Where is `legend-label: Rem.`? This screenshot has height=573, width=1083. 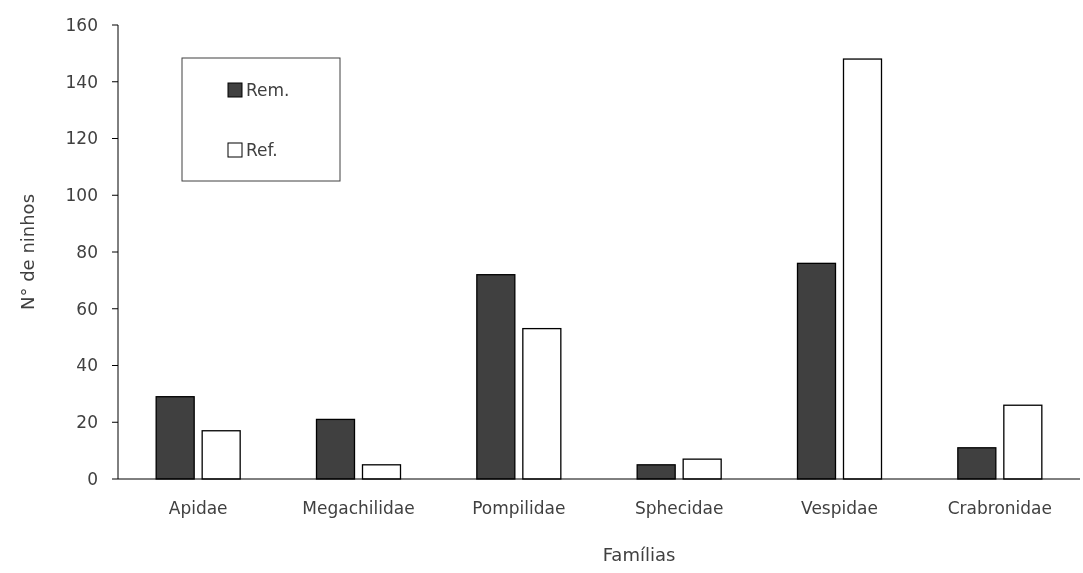 legend-label: Rem. is located at coordinates (268, 89).